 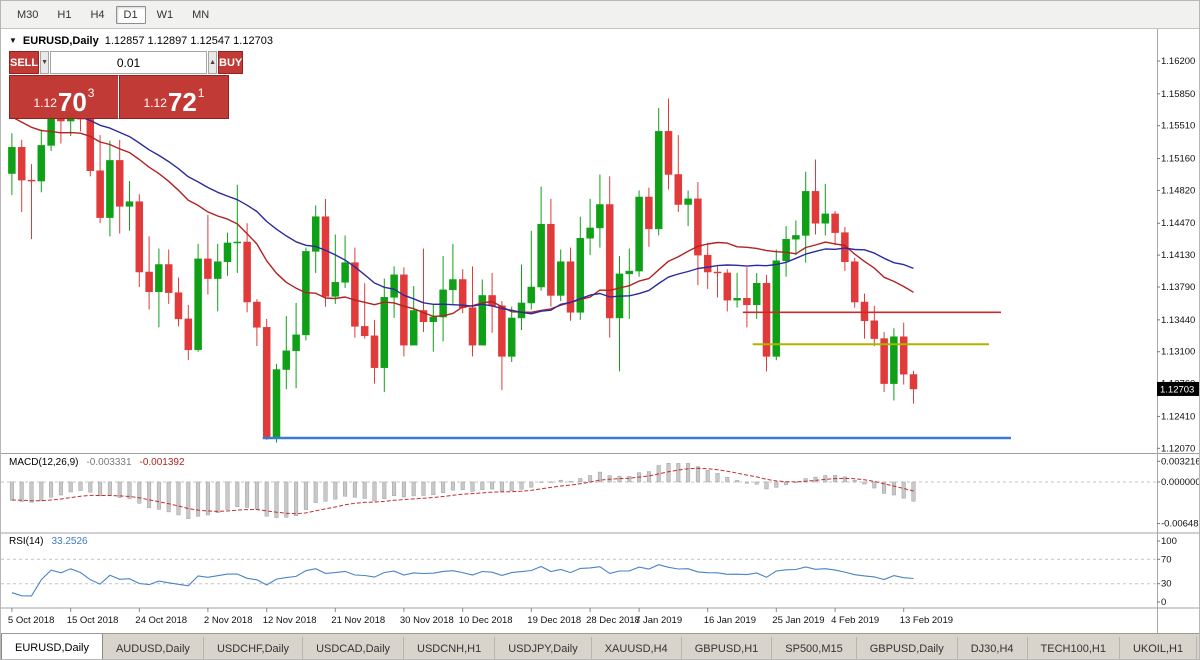 What do you see at coordinates (231, 62) in the screenshot?
I see `buy-button: BUY` at bounding box center [231, 62].